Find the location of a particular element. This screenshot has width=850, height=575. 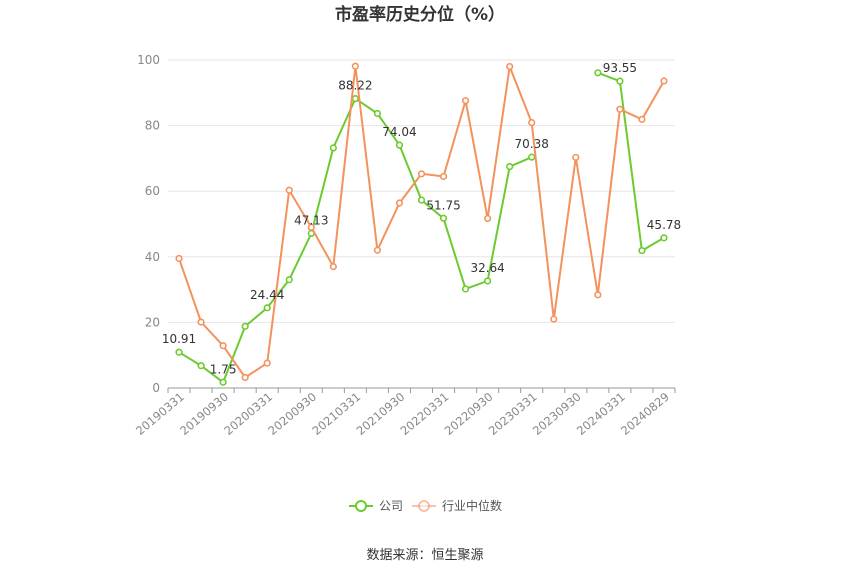

data-label-company-20220930: 32.64 is located at coordinates (487, 268).